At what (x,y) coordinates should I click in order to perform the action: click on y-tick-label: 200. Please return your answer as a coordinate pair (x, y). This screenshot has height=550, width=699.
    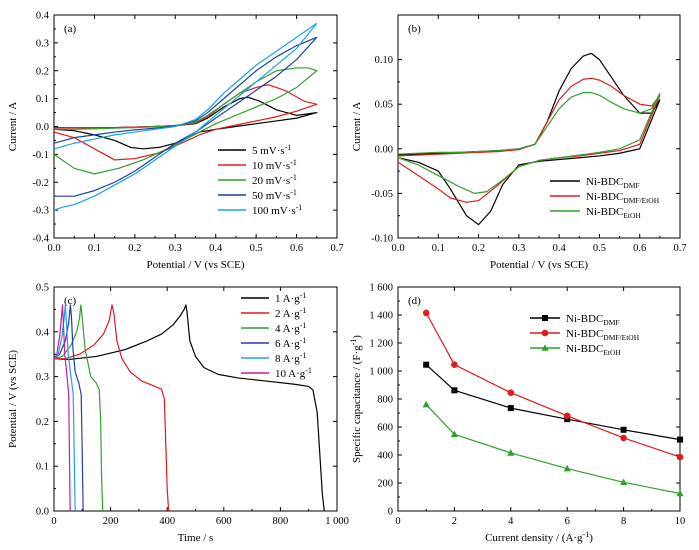
    Looking at the image, I should click on (385, 484).